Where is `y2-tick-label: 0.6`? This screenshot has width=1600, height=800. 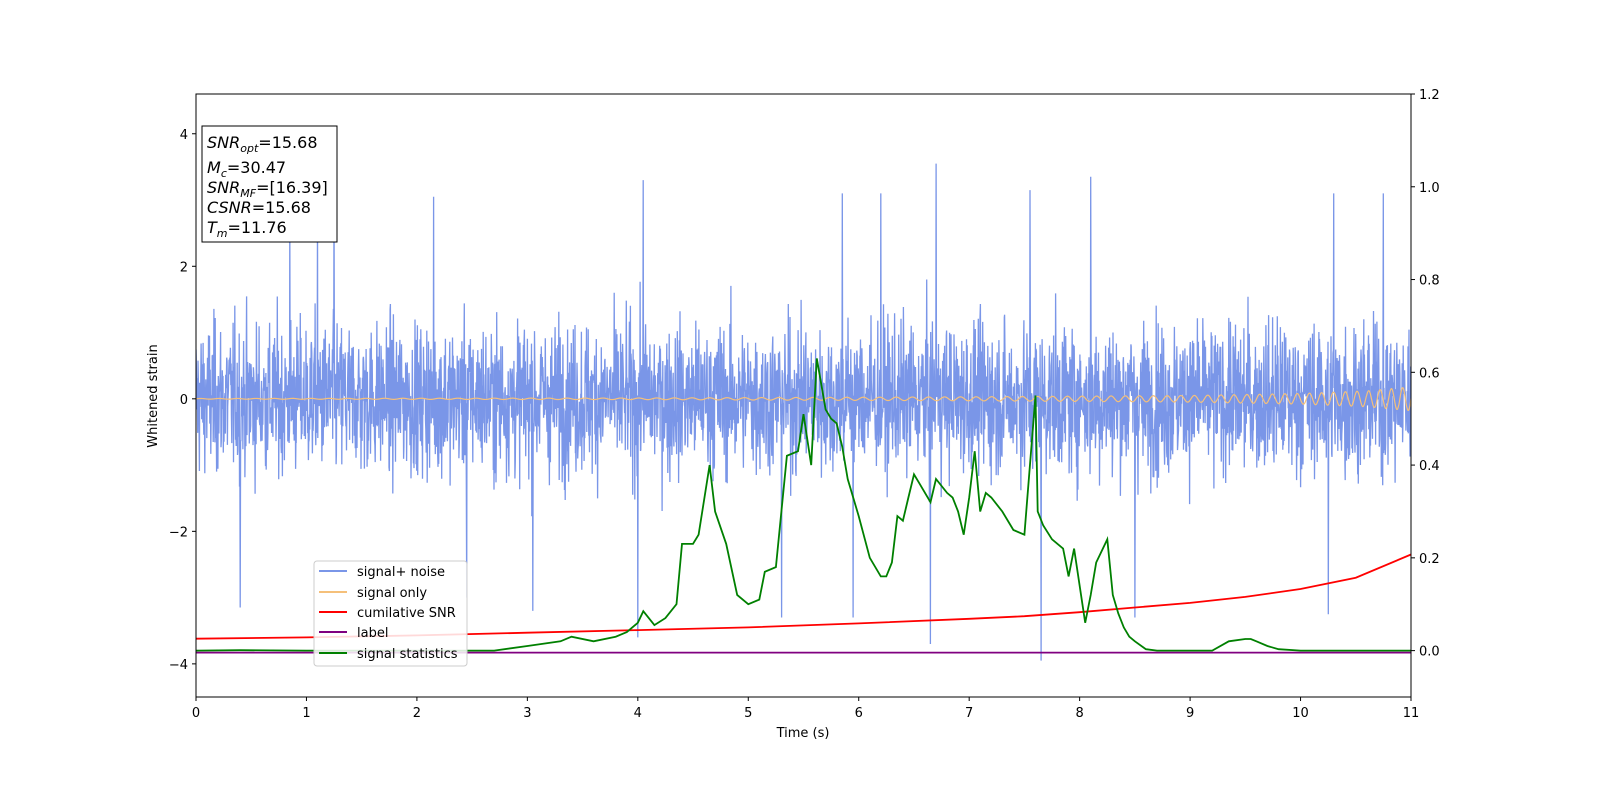 y2-tick-label: 0.6 is located at coordinates (1429, 373).